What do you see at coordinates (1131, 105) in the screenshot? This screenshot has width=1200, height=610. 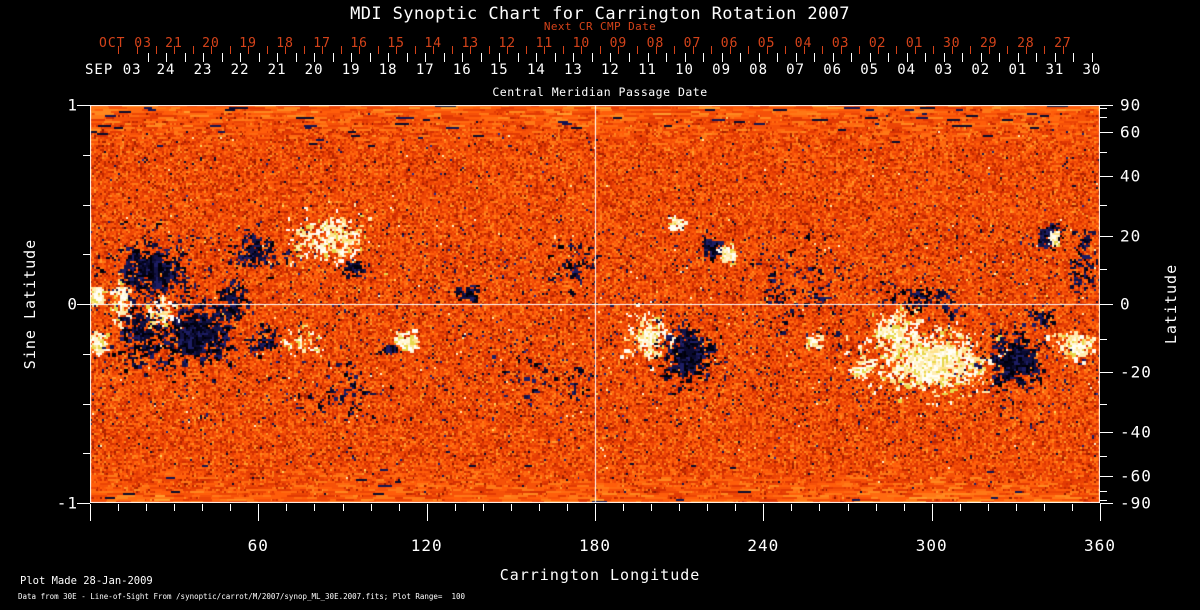 I see `right-axis-tick-label: 90` at bounding box center [1131, 105].